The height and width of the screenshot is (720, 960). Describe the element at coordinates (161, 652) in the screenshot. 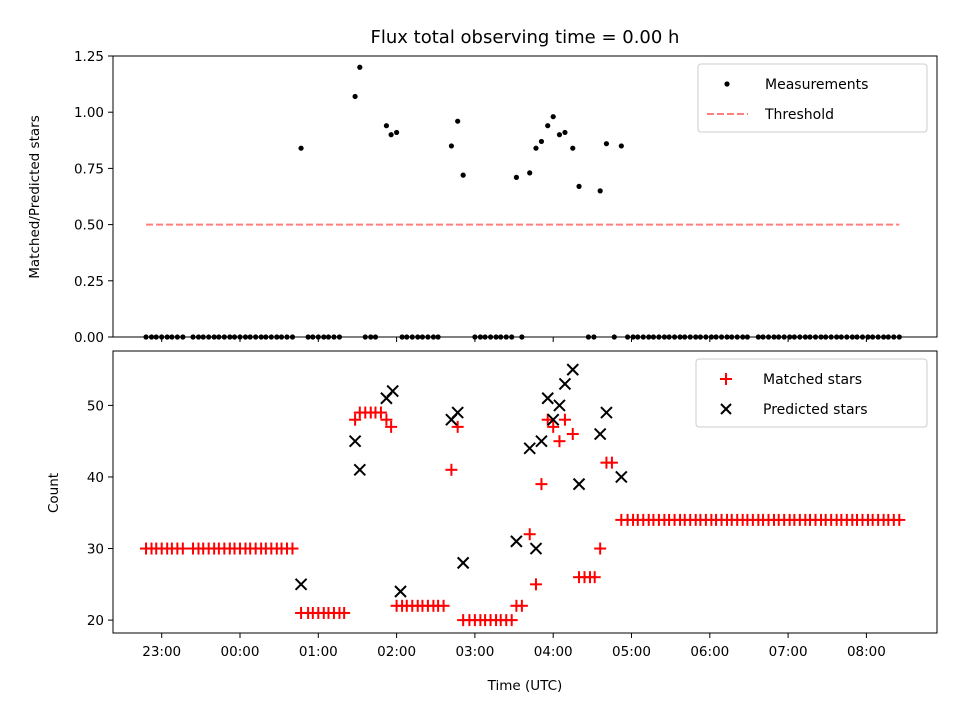

I see `x-tick-label: 23:00` at that location.